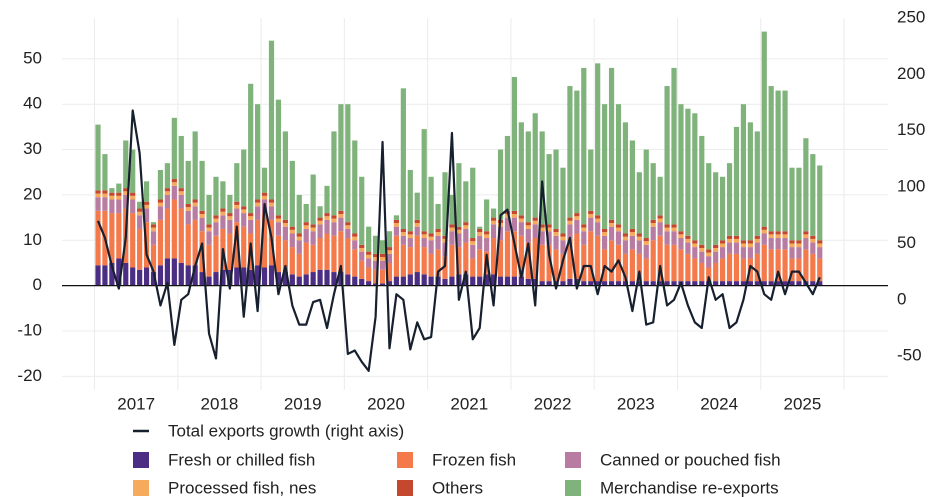 The image size is (933, 497). What do you see at coordinates (32, 103) in the screenshot?
I see `y-tick-label: 40` at bounding box center [32, 103].